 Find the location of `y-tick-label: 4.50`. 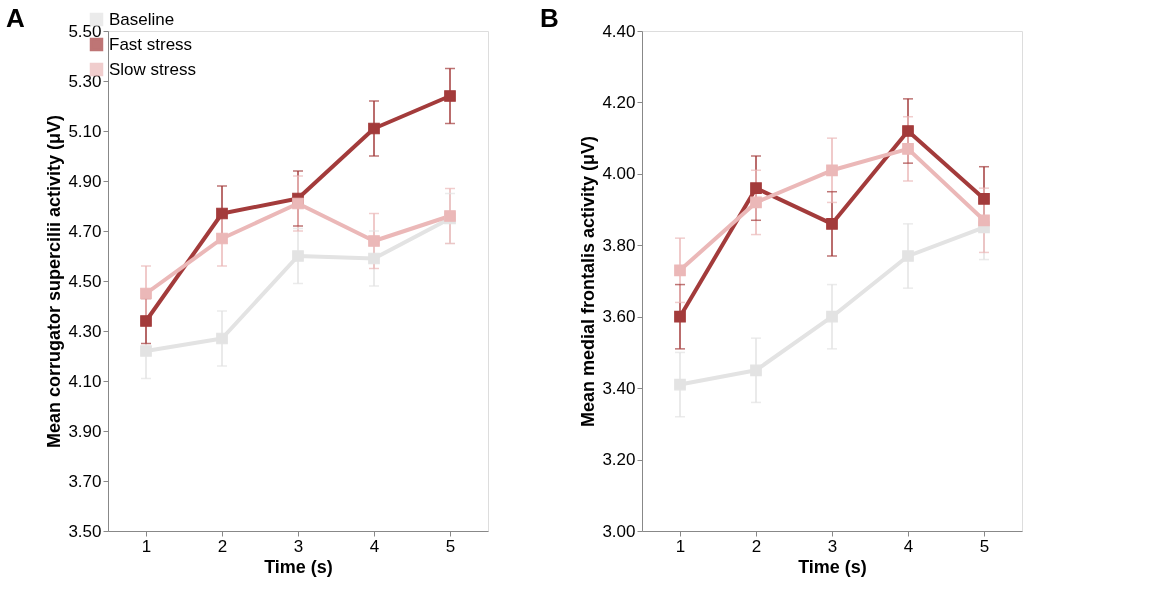

y-tick-label: 4.50 is located at coordinates (85, 281).